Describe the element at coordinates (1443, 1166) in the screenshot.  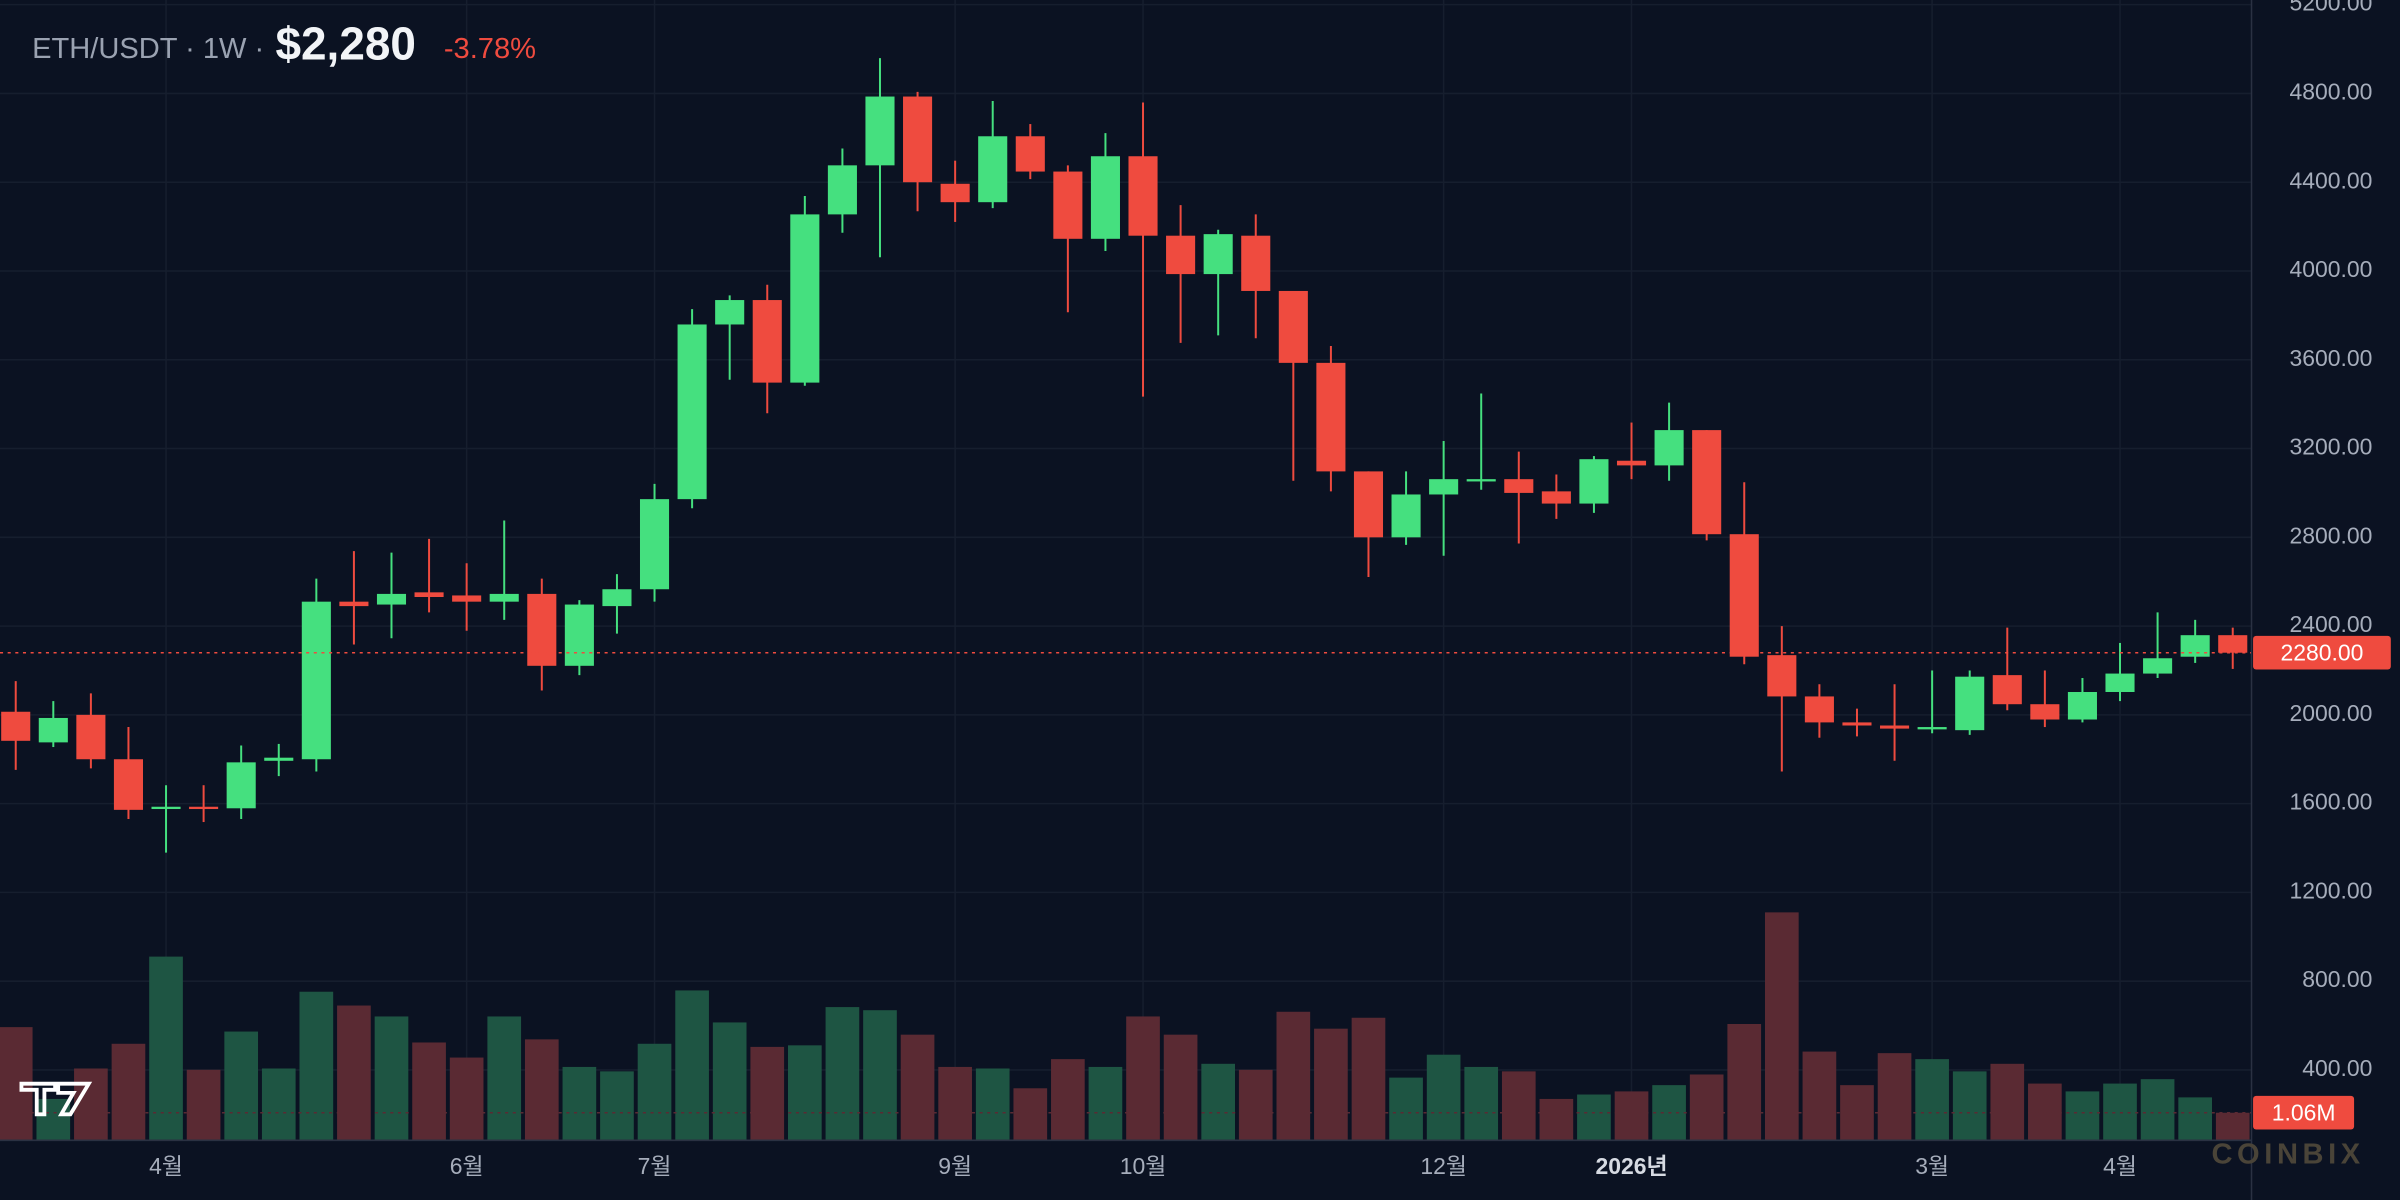
I see `x-tick-label: 12월` at that location.